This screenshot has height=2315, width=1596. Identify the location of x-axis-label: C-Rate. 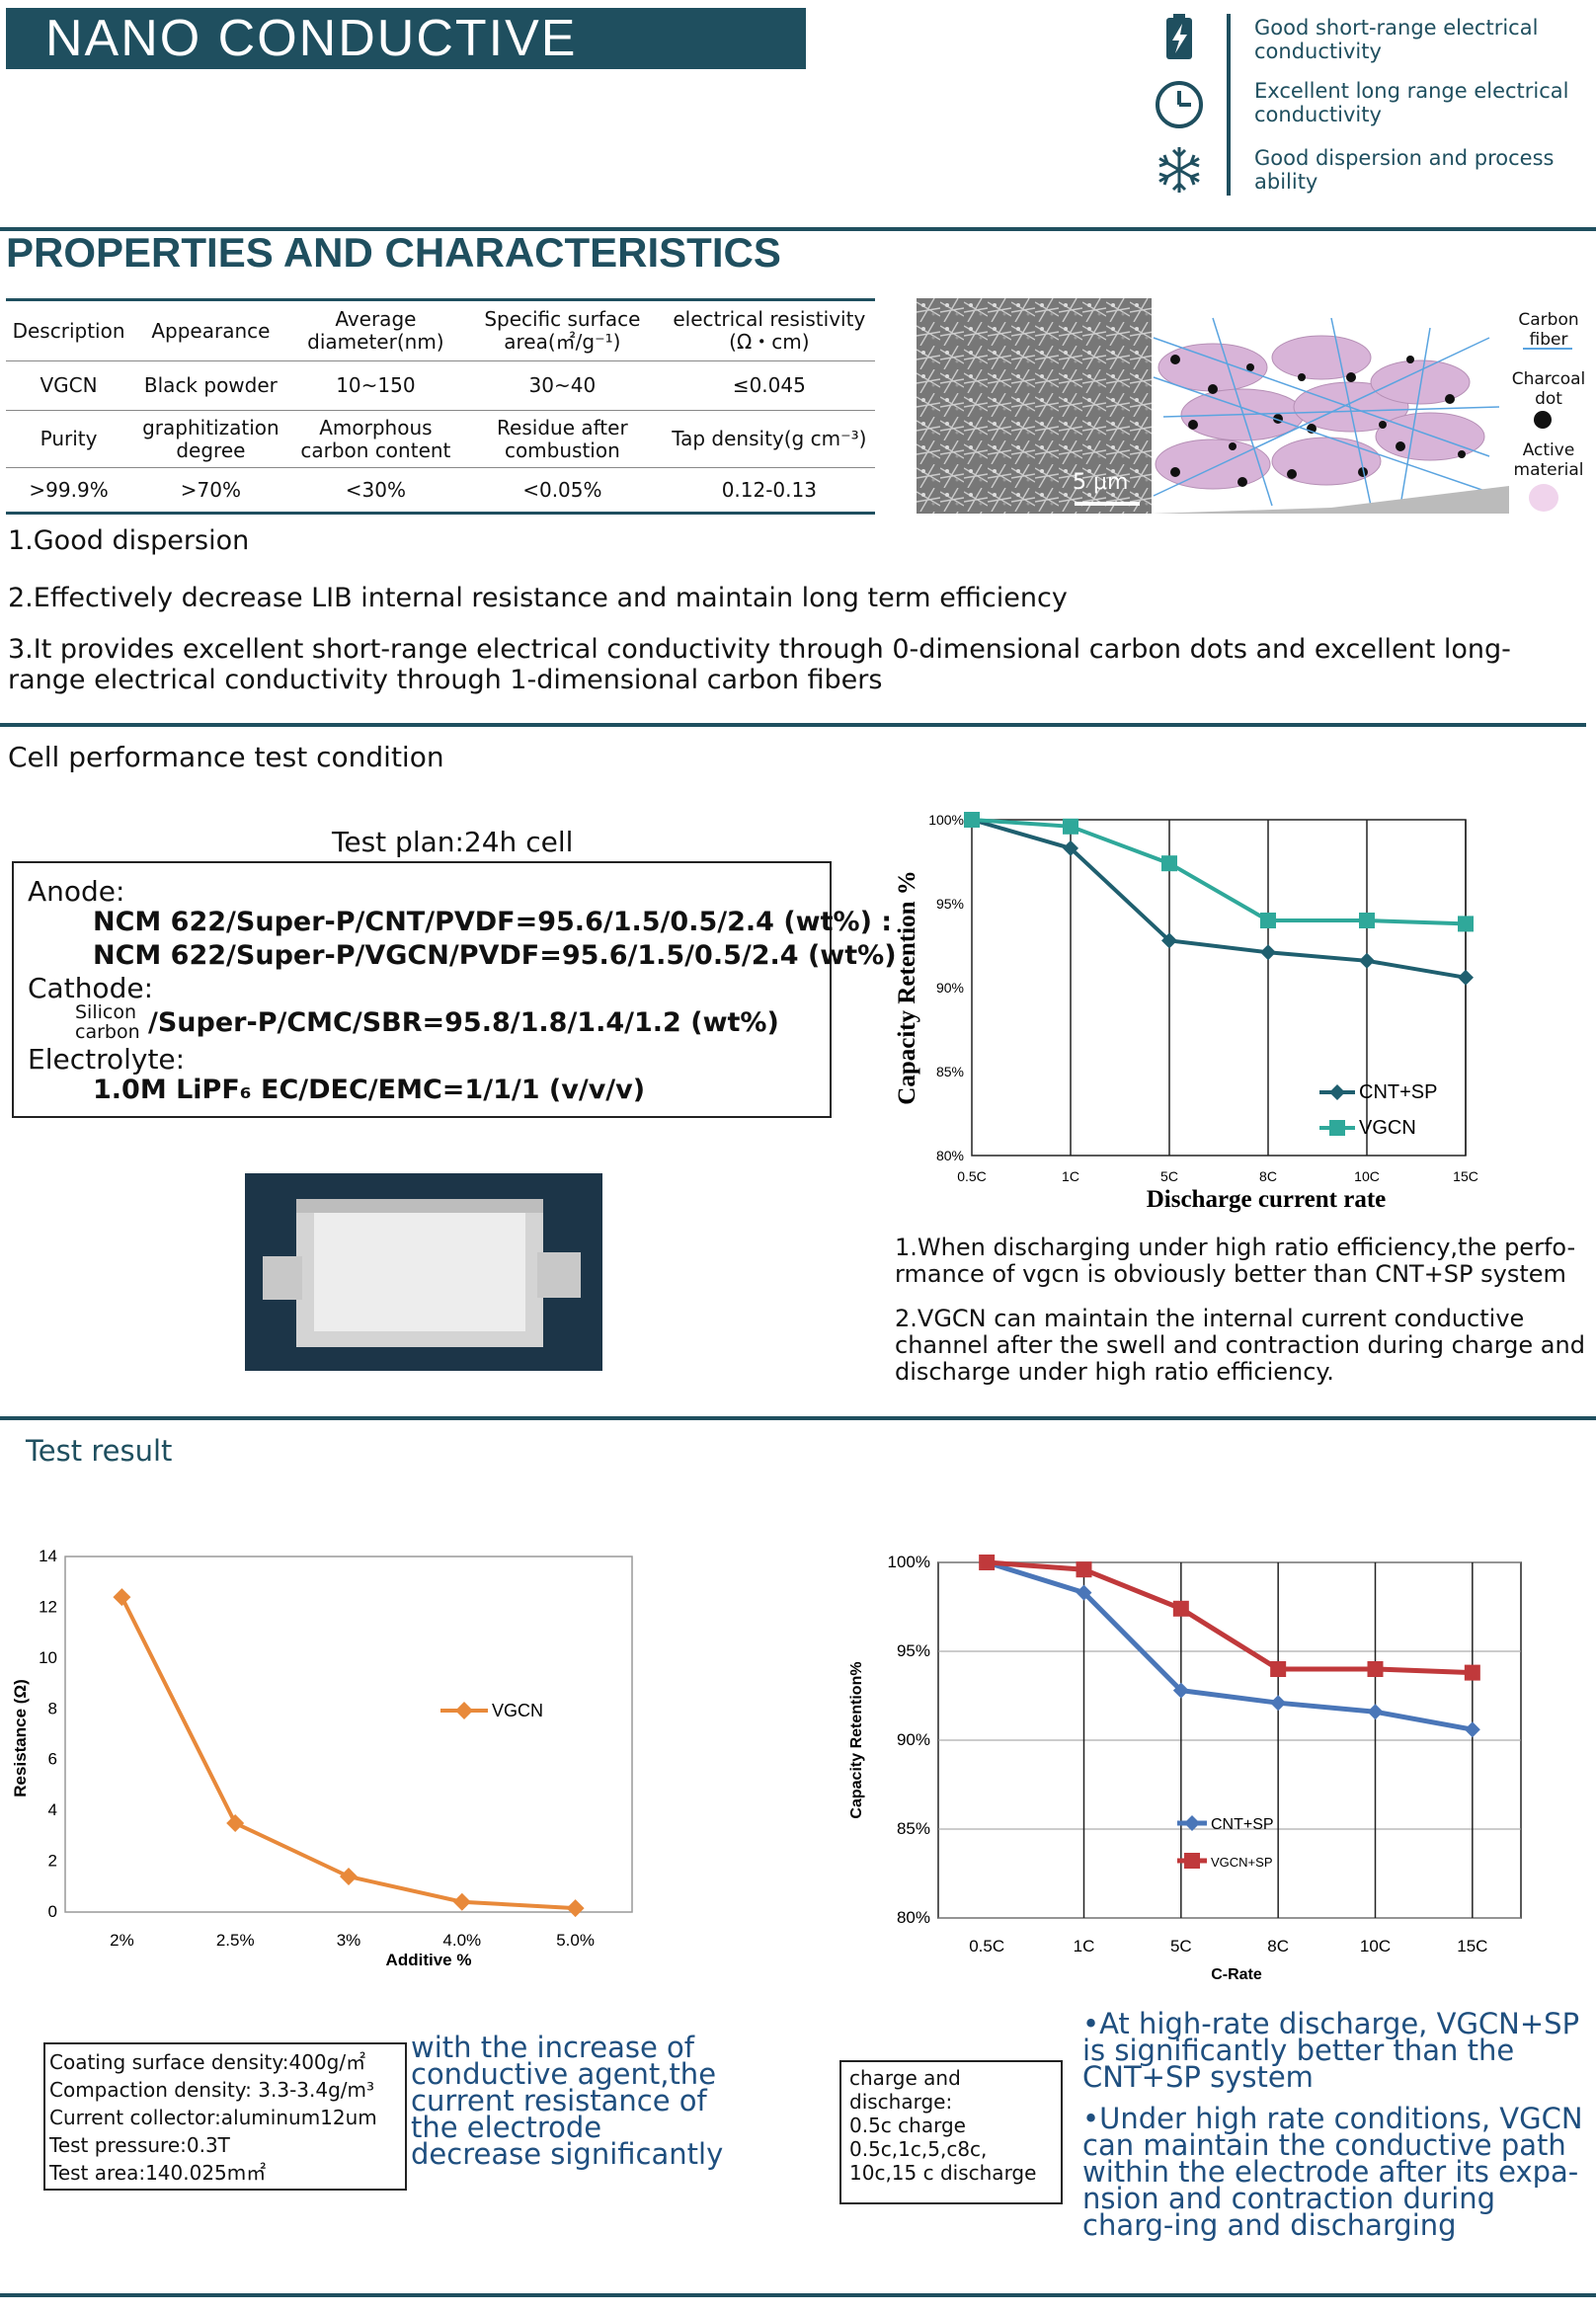
(1236, 1974).